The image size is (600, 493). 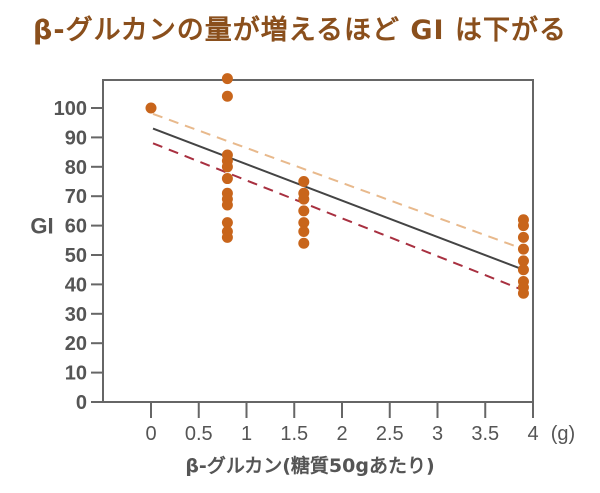 What do you see at coordinates (70, 109) in the screenshot?
I see `y-tick-label: 100` at bounding box center [70, 109].